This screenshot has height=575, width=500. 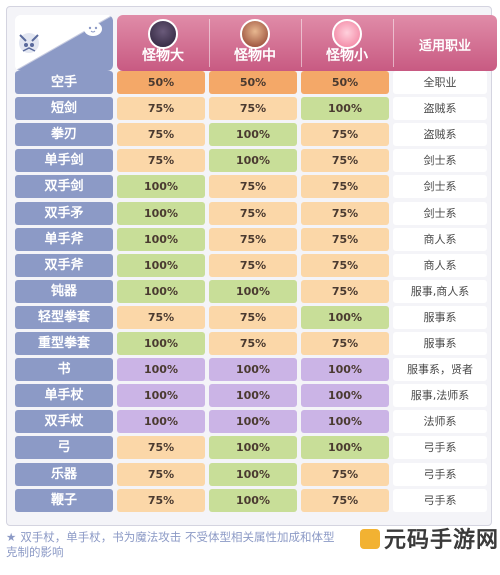 I want to click on header-bar: 怪物大 怪物中 怪物小 适用职业, so click(x=307, y=43).